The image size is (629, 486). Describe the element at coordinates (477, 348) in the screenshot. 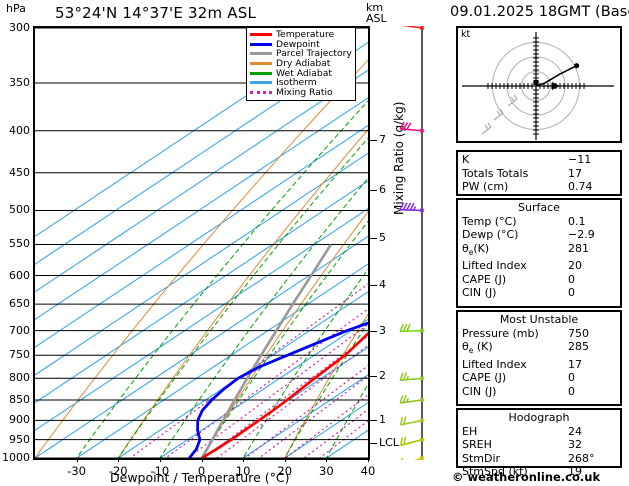

I see `table-row-key: θe (K)` at that location.